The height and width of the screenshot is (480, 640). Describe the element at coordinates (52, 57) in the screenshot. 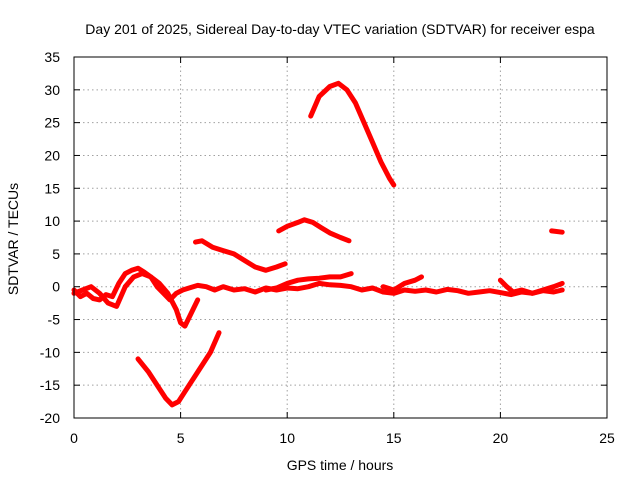

I see `y-tick-label: 35` at that location.